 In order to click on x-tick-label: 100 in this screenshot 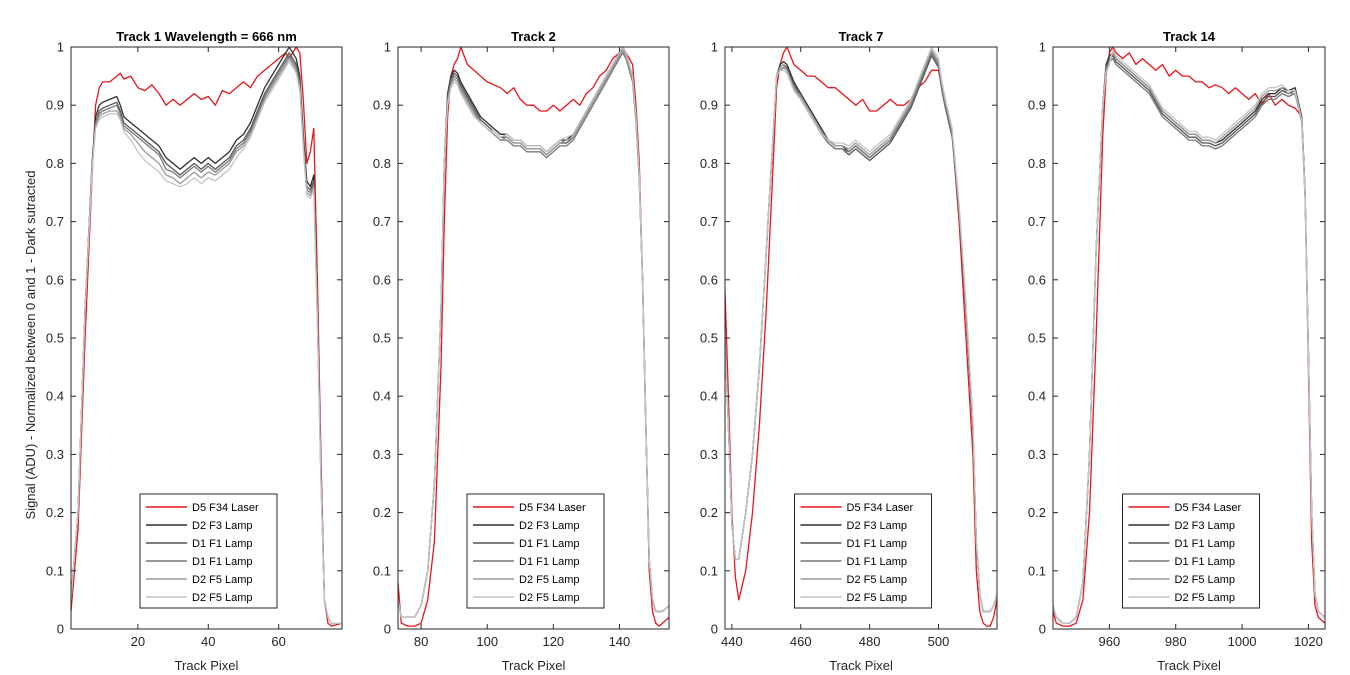, I will do `click(487, 641)`.